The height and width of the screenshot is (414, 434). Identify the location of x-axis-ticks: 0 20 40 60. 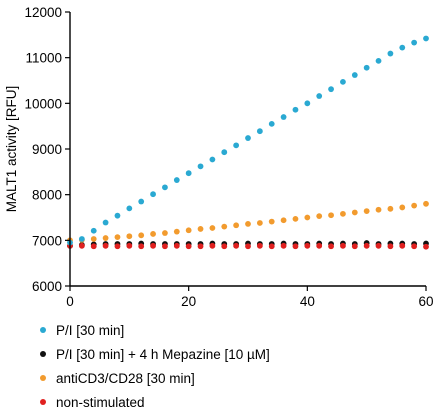
(250, 297).